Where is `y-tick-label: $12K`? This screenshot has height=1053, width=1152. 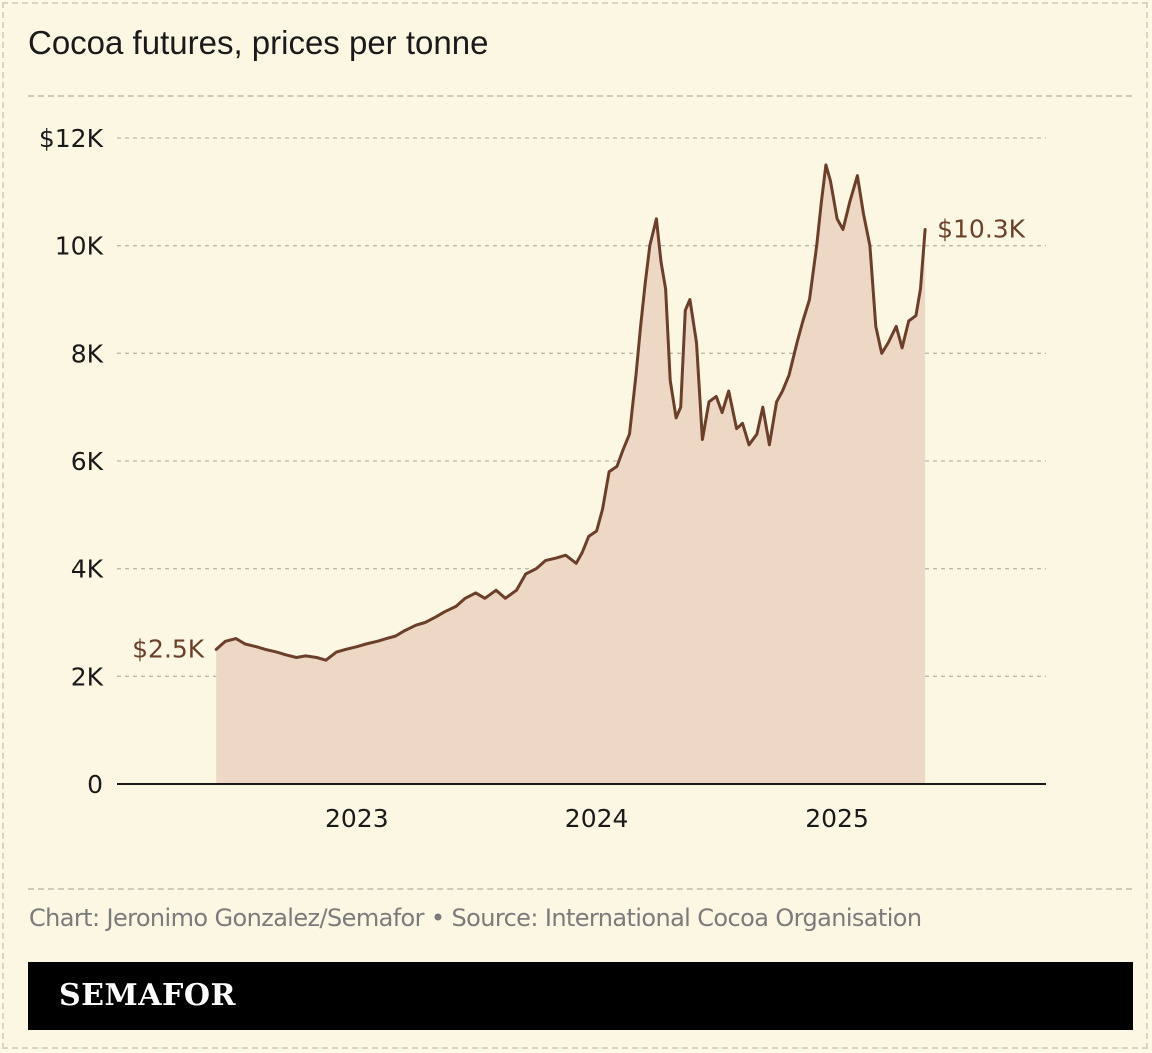
y-tick-label: $12K is located at coordinates (71, 138).